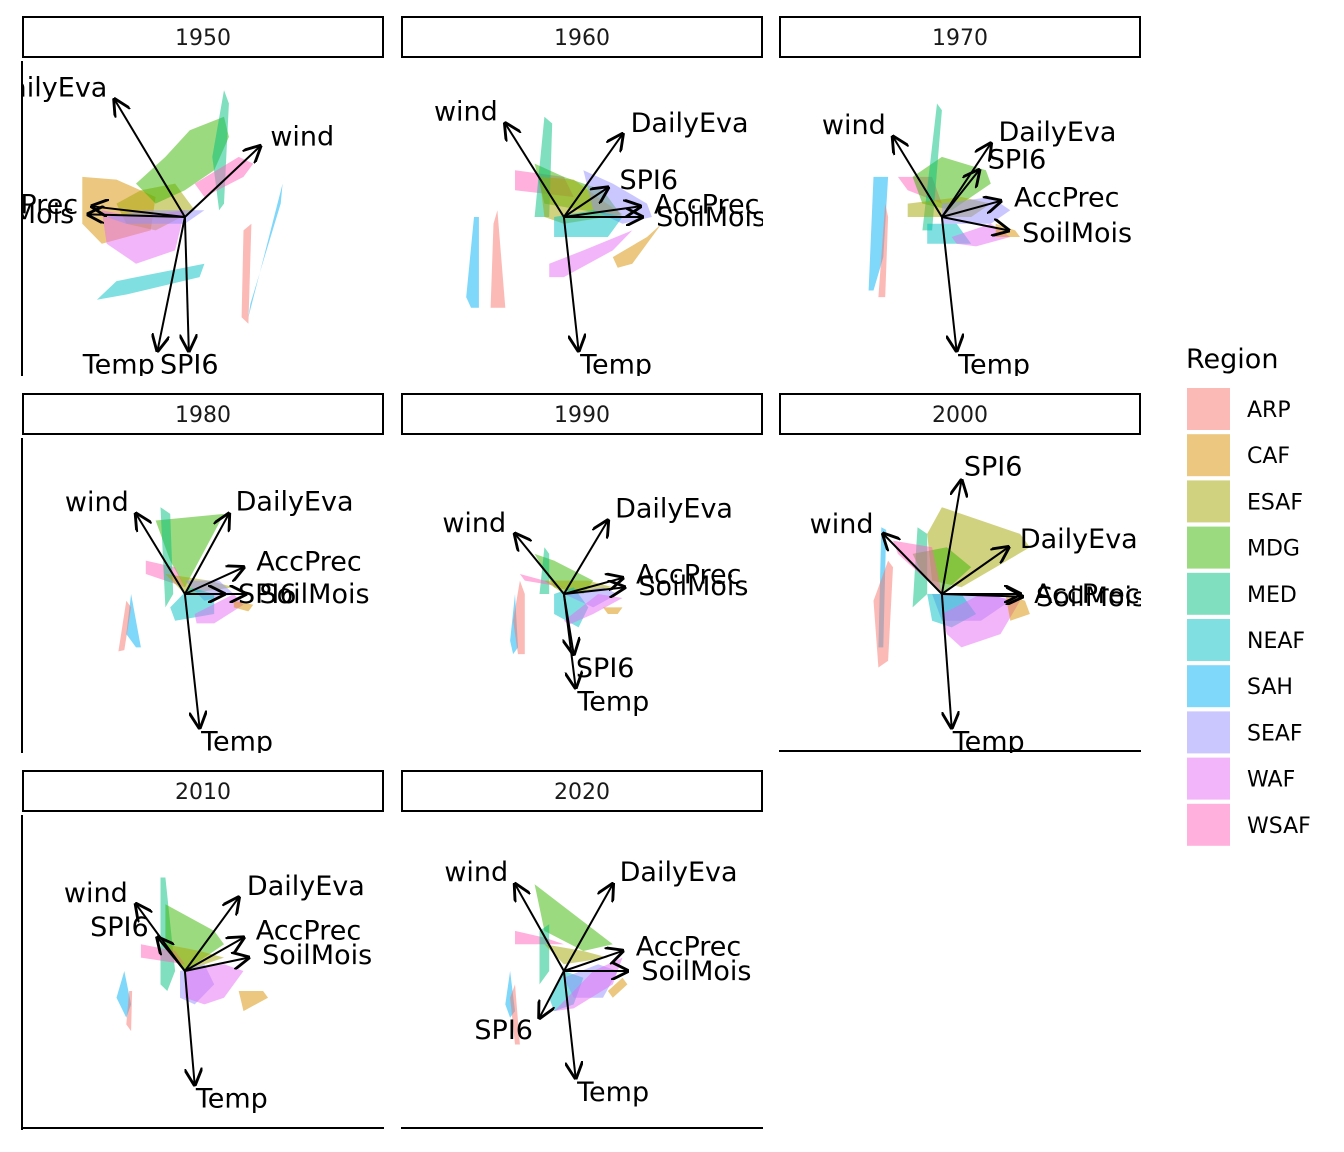 The height and width of the screenshot is (1152, 1344). I want to click on legend-label: ESAF, so click(1275, 502).